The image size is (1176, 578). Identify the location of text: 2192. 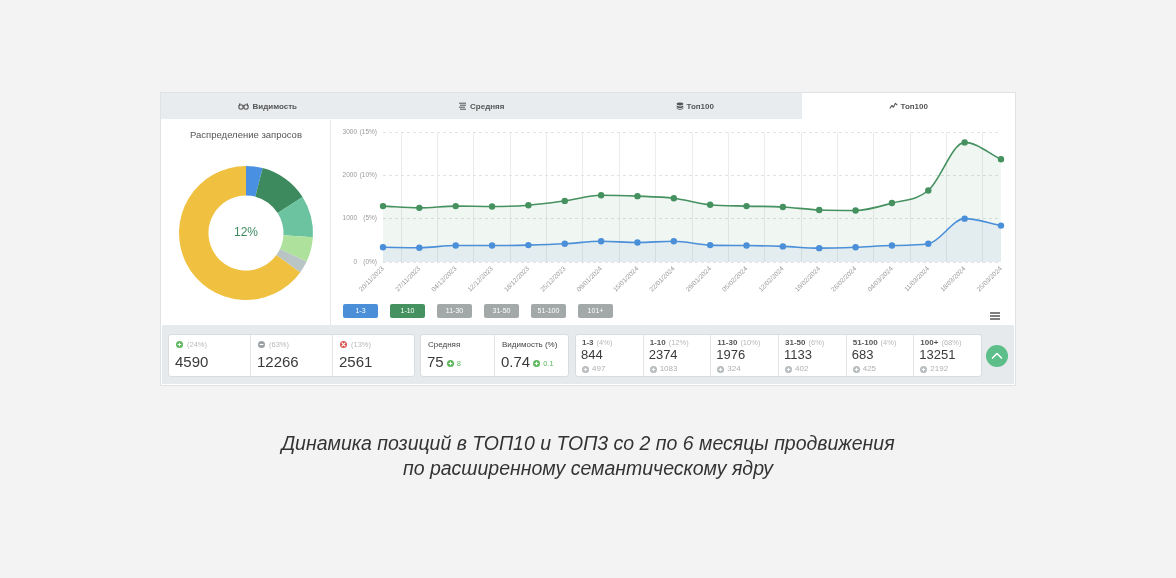
(939, 369).